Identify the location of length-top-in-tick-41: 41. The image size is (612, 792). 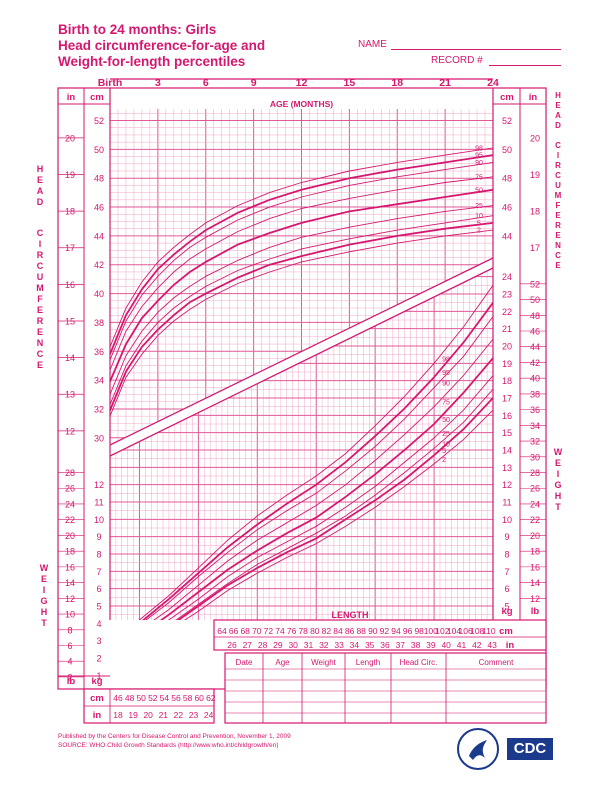
(462, 645).